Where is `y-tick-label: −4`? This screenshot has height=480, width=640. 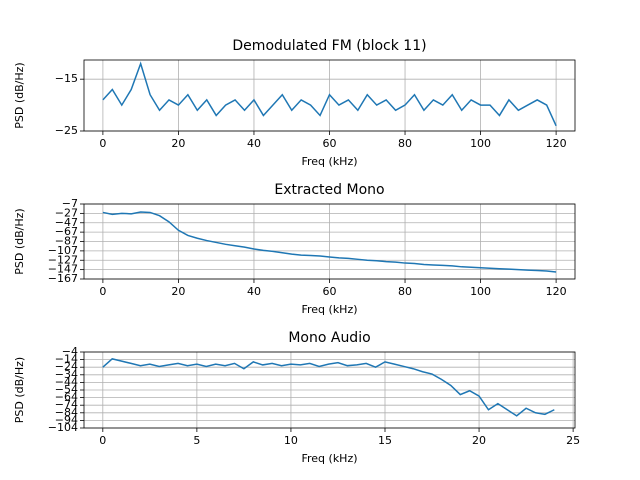 y-tick-label: −4 is located at coordinates (70, 351).